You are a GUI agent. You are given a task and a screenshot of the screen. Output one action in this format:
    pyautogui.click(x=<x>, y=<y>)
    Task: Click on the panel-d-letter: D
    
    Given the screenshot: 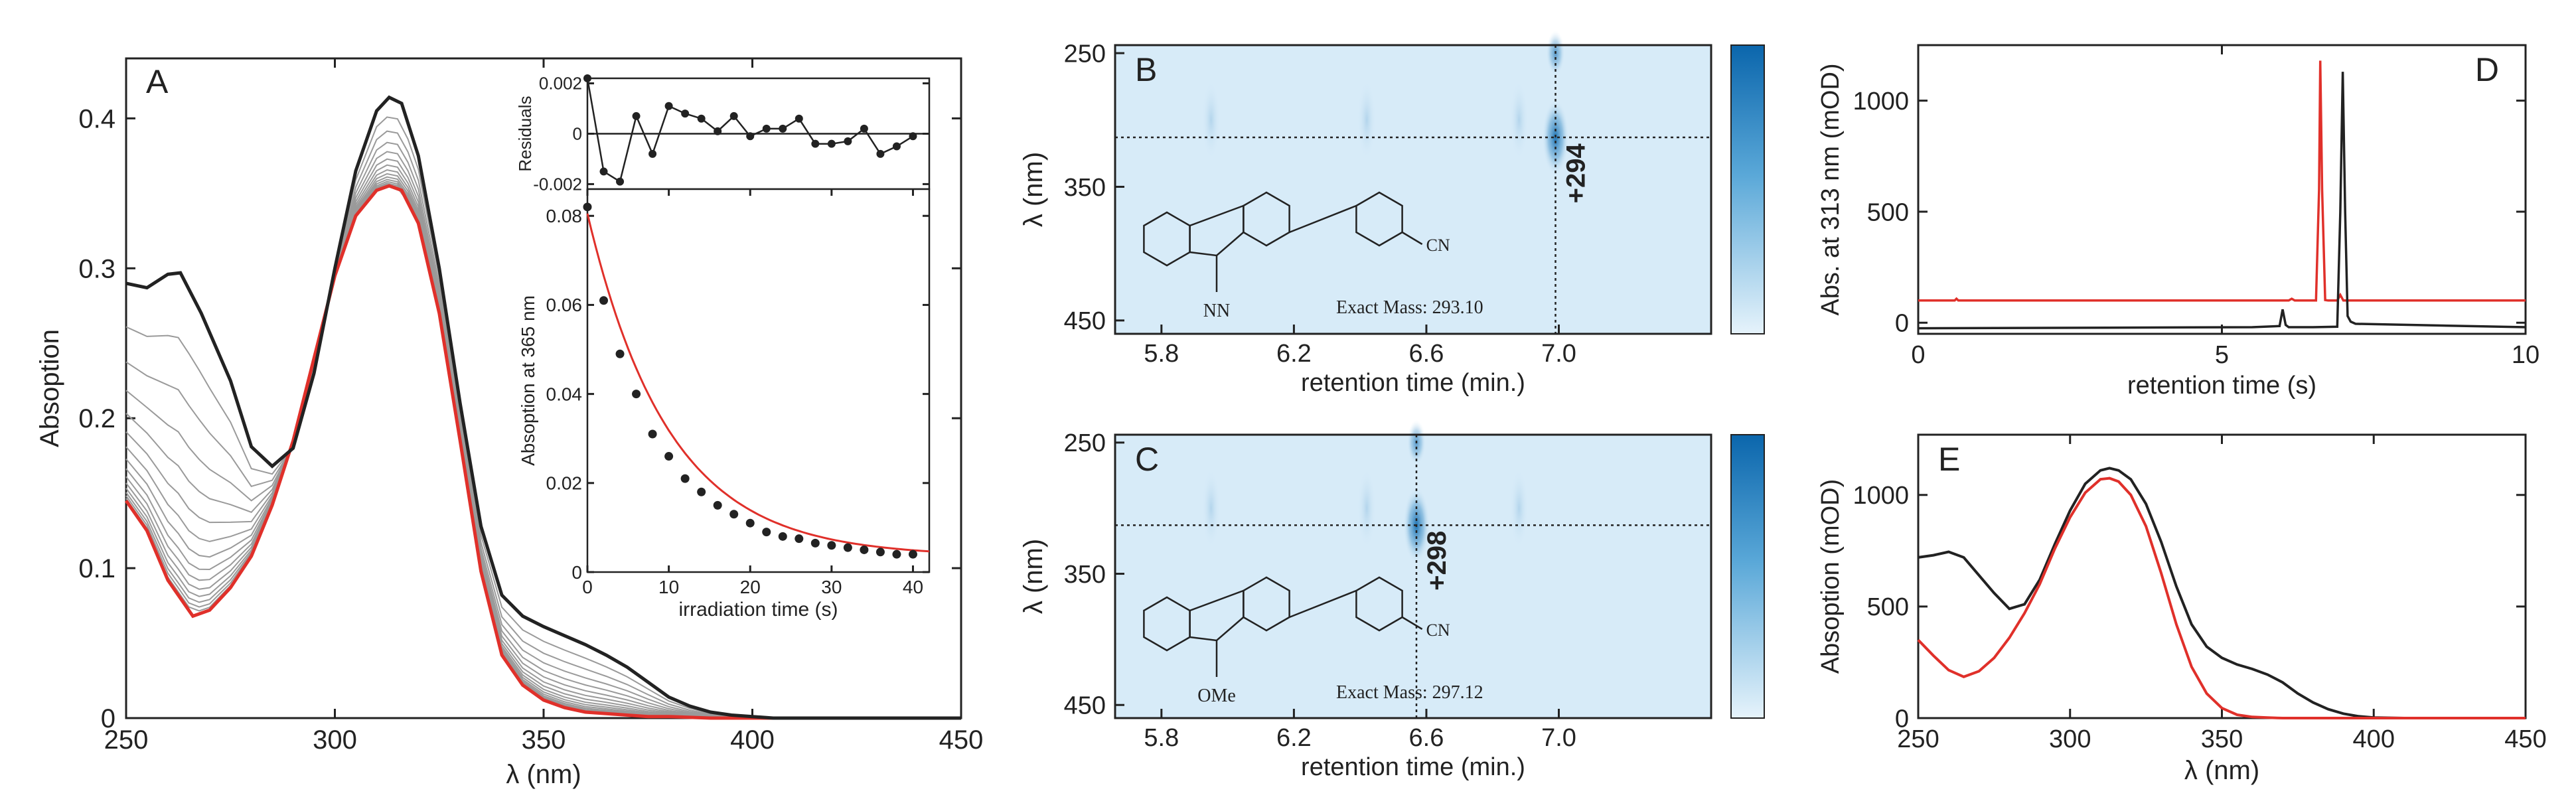 What is the action you would take?
    pyautogui.click(x=2487, y=69)
    